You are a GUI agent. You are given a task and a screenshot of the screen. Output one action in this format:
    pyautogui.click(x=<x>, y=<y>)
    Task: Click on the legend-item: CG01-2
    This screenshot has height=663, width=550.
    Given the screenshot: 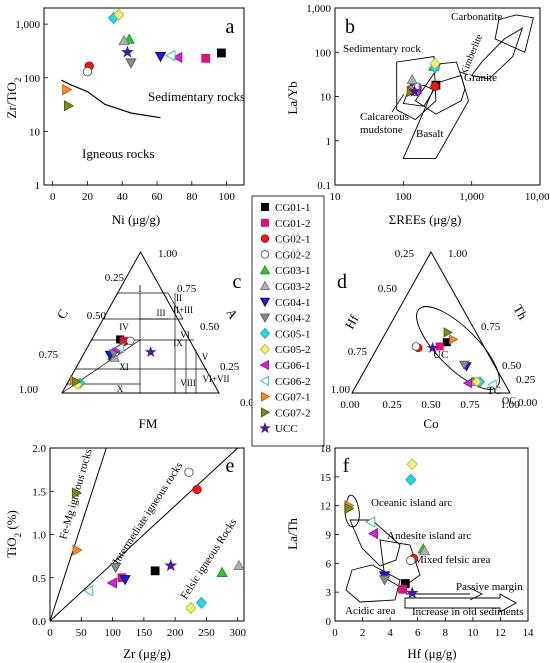 What is the action you would take?
    pyautogui.click(x=285, y=224)
    